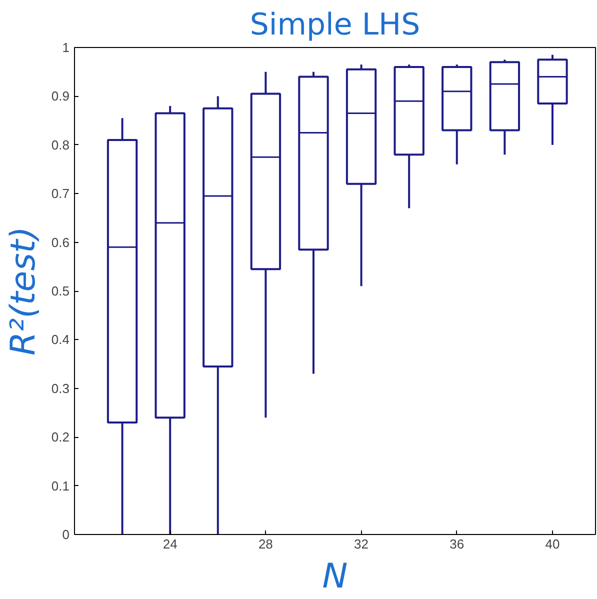 The width and height of the screenshot is (597, 599). I want to click on y-tick-label: 0.1, so click(60, 486).